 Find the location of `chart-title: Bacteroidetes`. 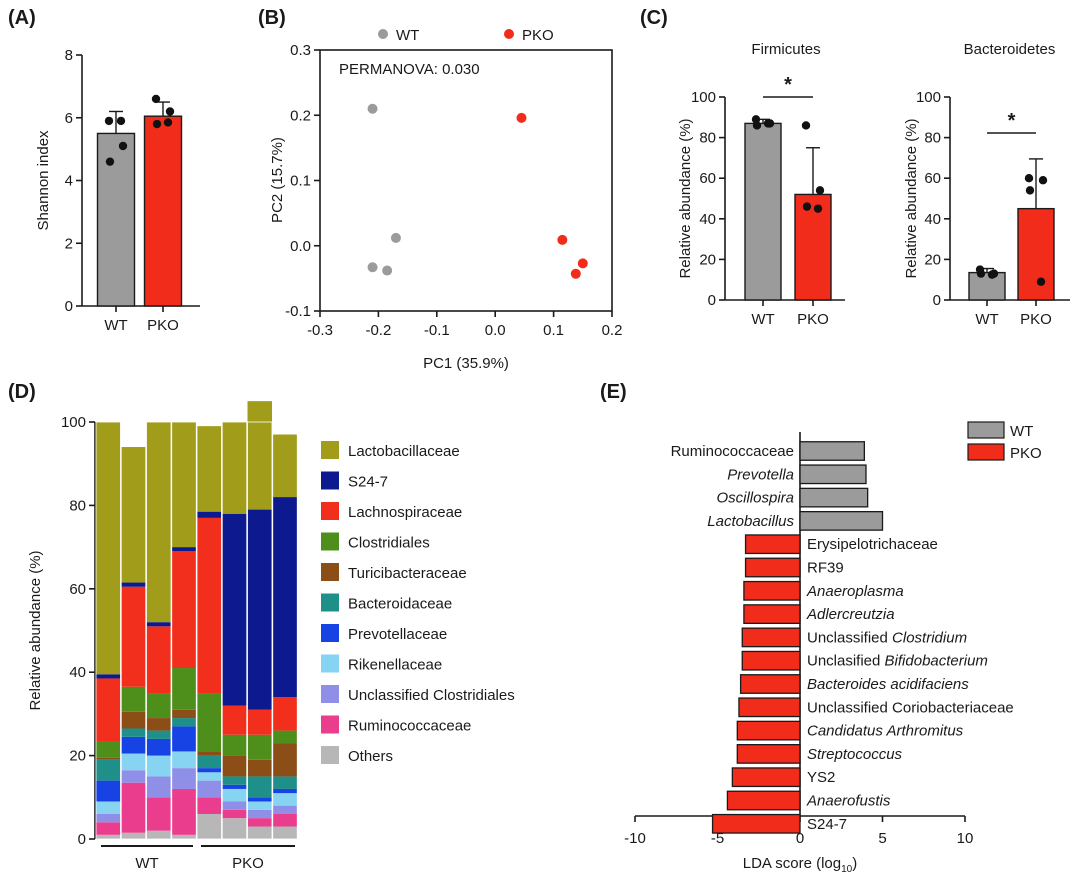

chart-title: Bacteroidetes is located at coordinates (1010, 49).